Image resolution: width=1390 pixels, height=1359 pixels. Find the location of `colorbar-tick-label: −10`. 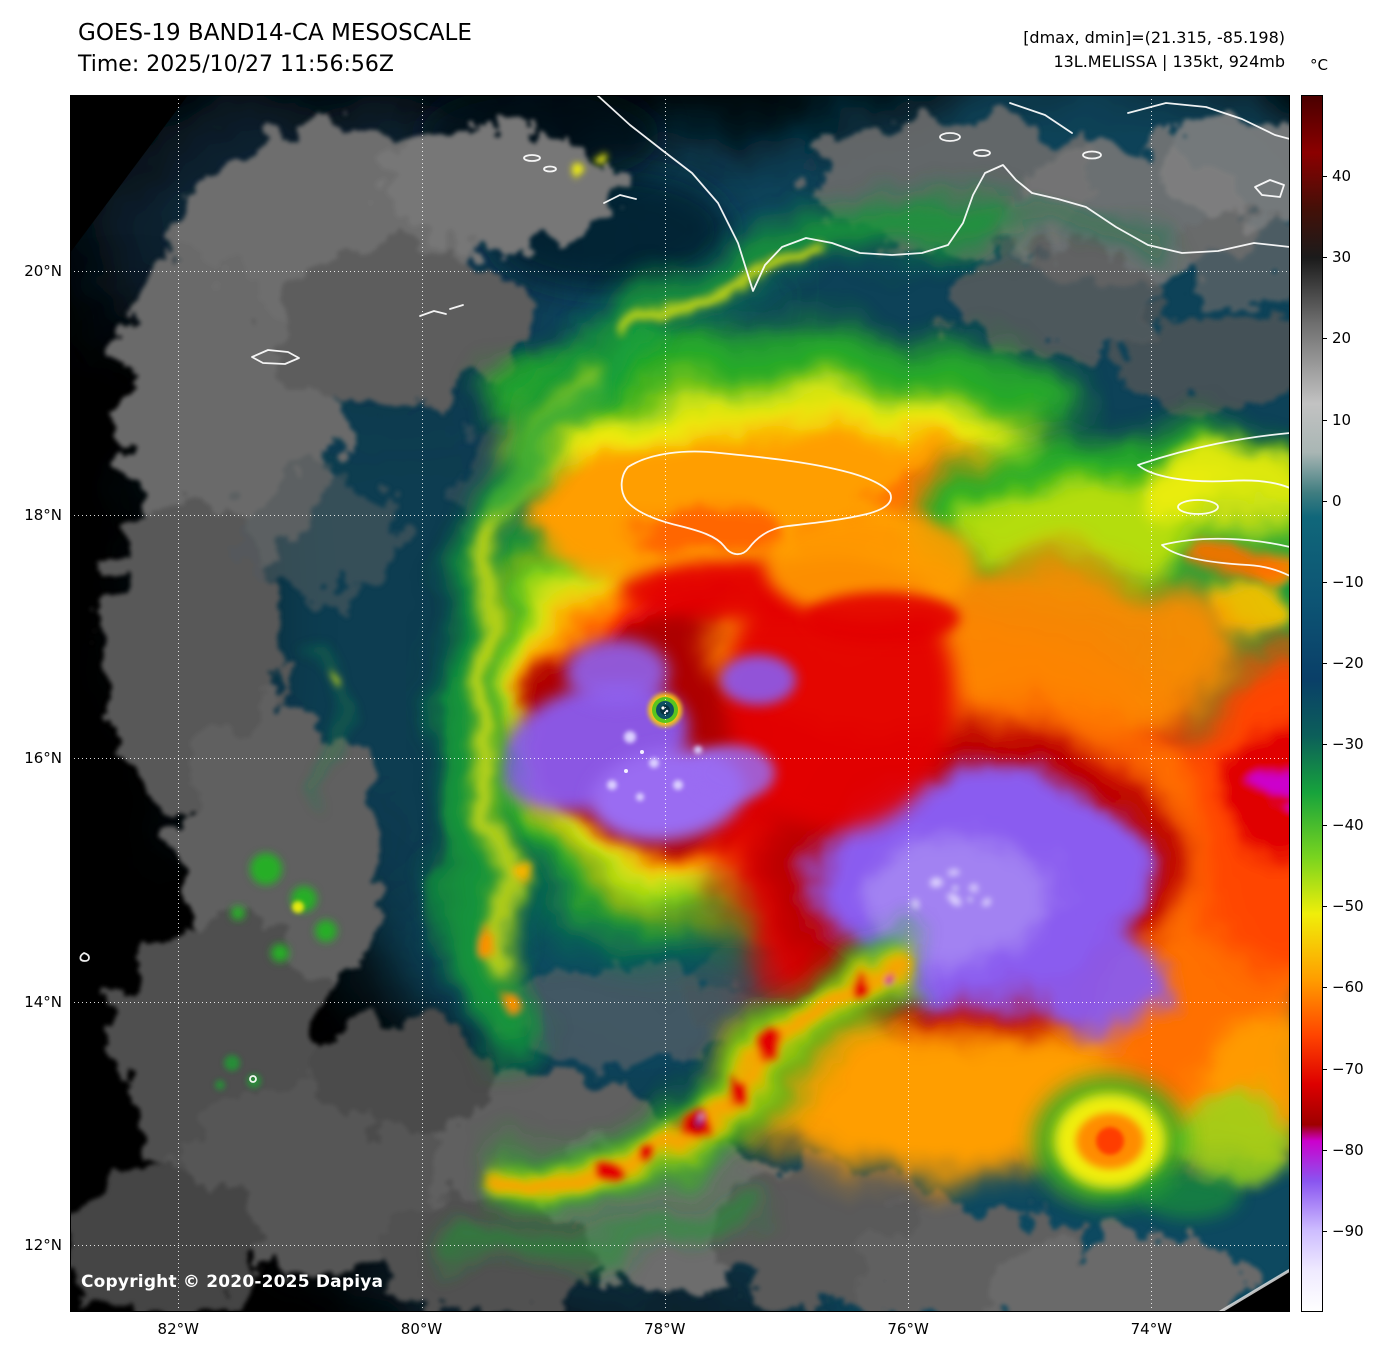

colorbar-tick-label: −10 is located at coordinates (1348, 581).